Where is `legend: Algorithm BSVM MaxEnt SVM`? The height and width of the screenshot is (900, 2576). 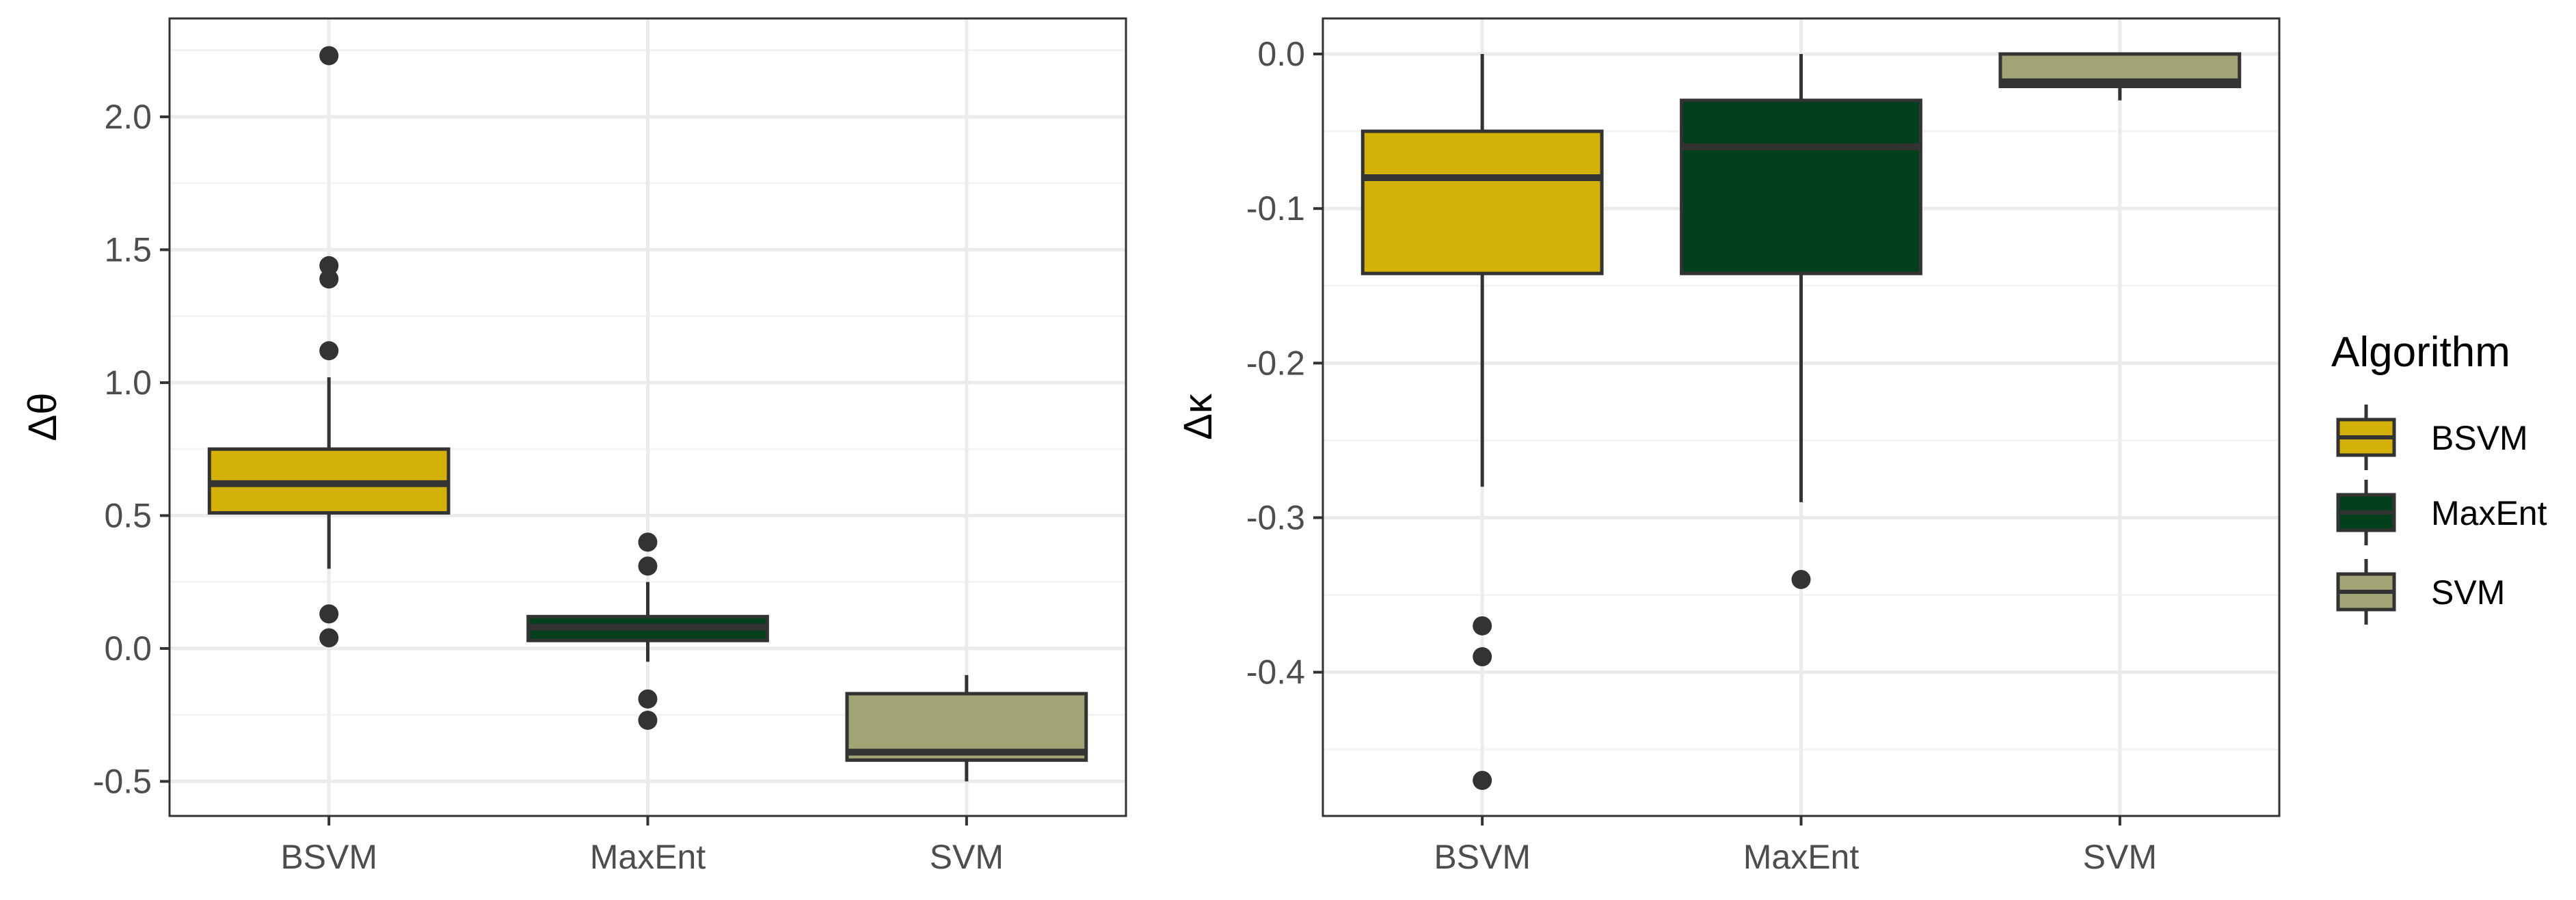
legend: Algorithm BSVM MaxEnt SVM is located at coordinates (2439, 477).